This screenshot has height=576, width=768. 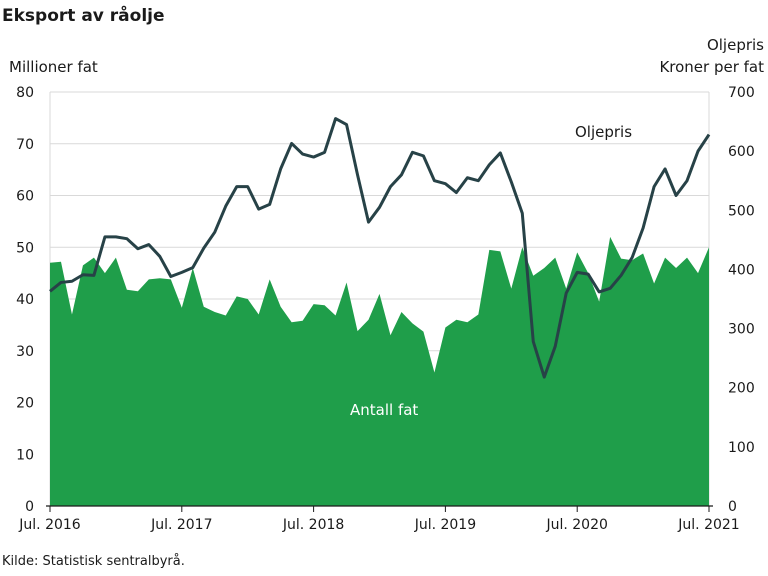 What do you see at coordinates (25, 197) in the screenshot?
I see `left-tick-label: 60` at bounding box center [25, 197].